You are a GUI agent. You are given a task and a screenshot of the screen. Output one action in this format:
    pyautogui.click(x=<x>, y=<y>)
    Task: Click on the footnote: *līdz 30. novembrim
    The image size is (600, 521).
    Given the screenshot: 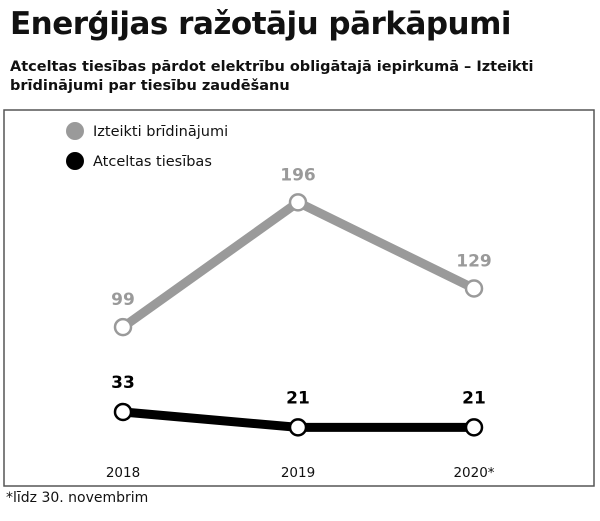 What is the action you would take?
    pyautogui.click(x=77, y=498)
    